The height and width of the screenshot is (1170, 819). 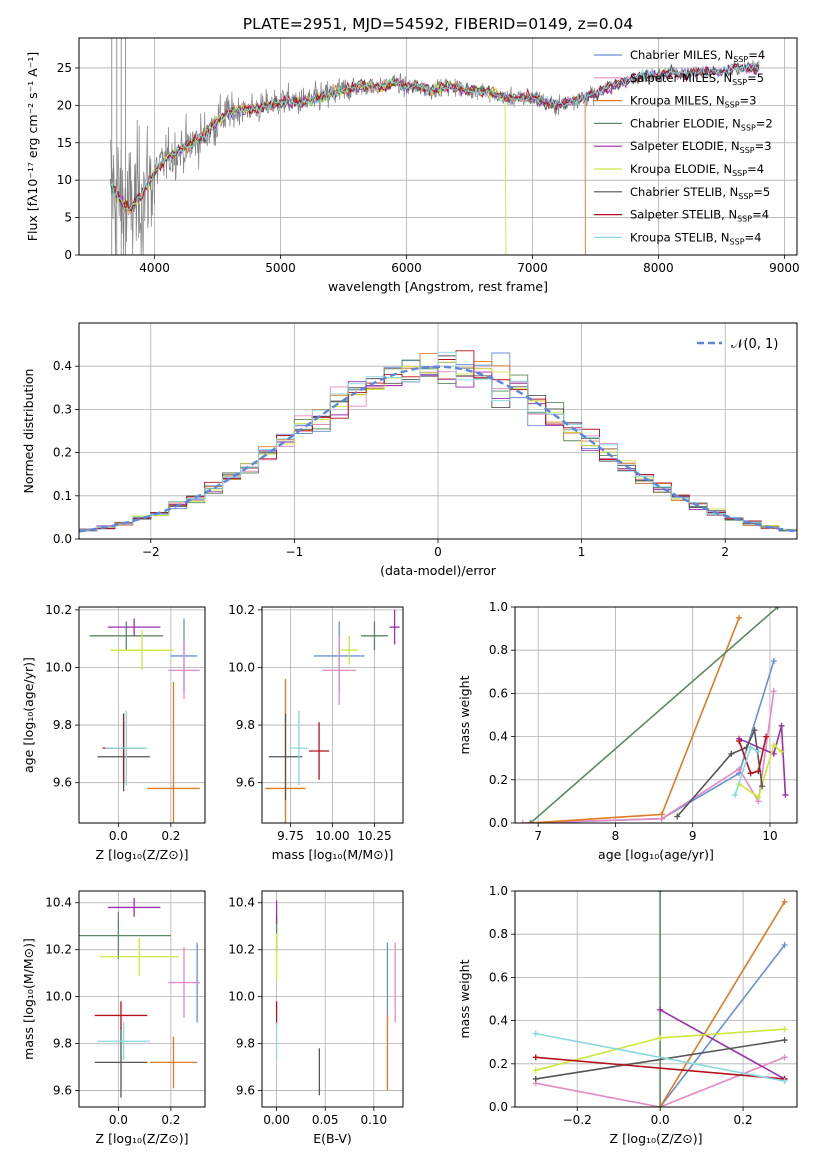 I want to click on x-axis-label: Z [log₁₀(Z/Z⊙)], so click(x=142, y=854).